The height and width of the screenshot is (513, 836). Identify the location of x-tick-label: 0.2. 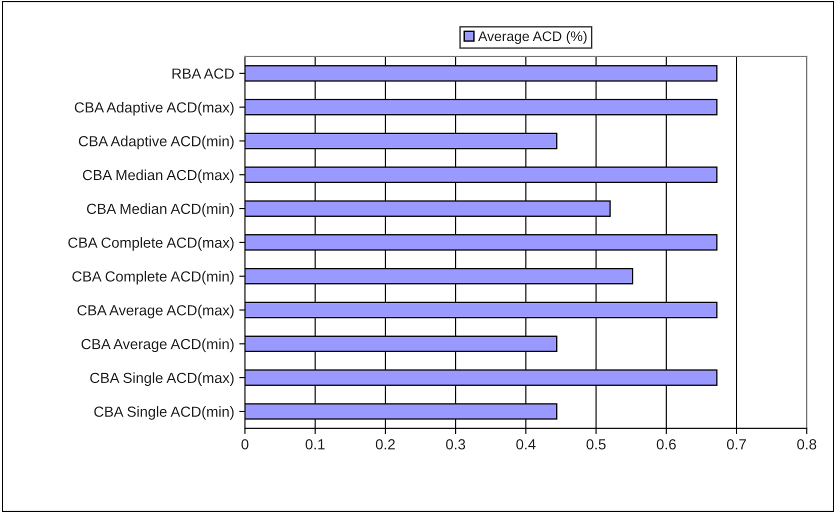
(385, 444).